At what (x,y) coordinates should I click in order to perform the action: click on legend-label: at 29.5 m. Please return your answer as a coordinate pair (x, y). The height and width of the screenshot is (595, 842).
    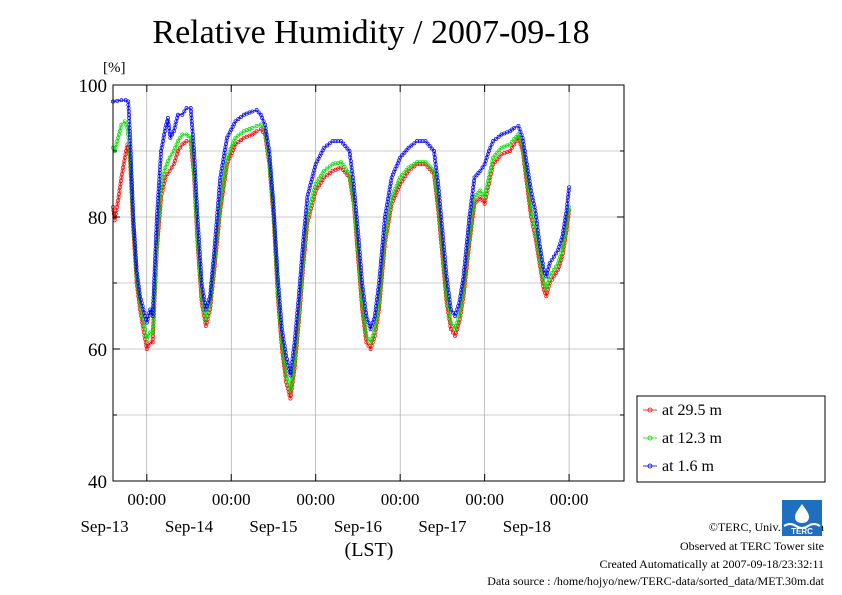
    Looking at the image, I should click on (692, 410).